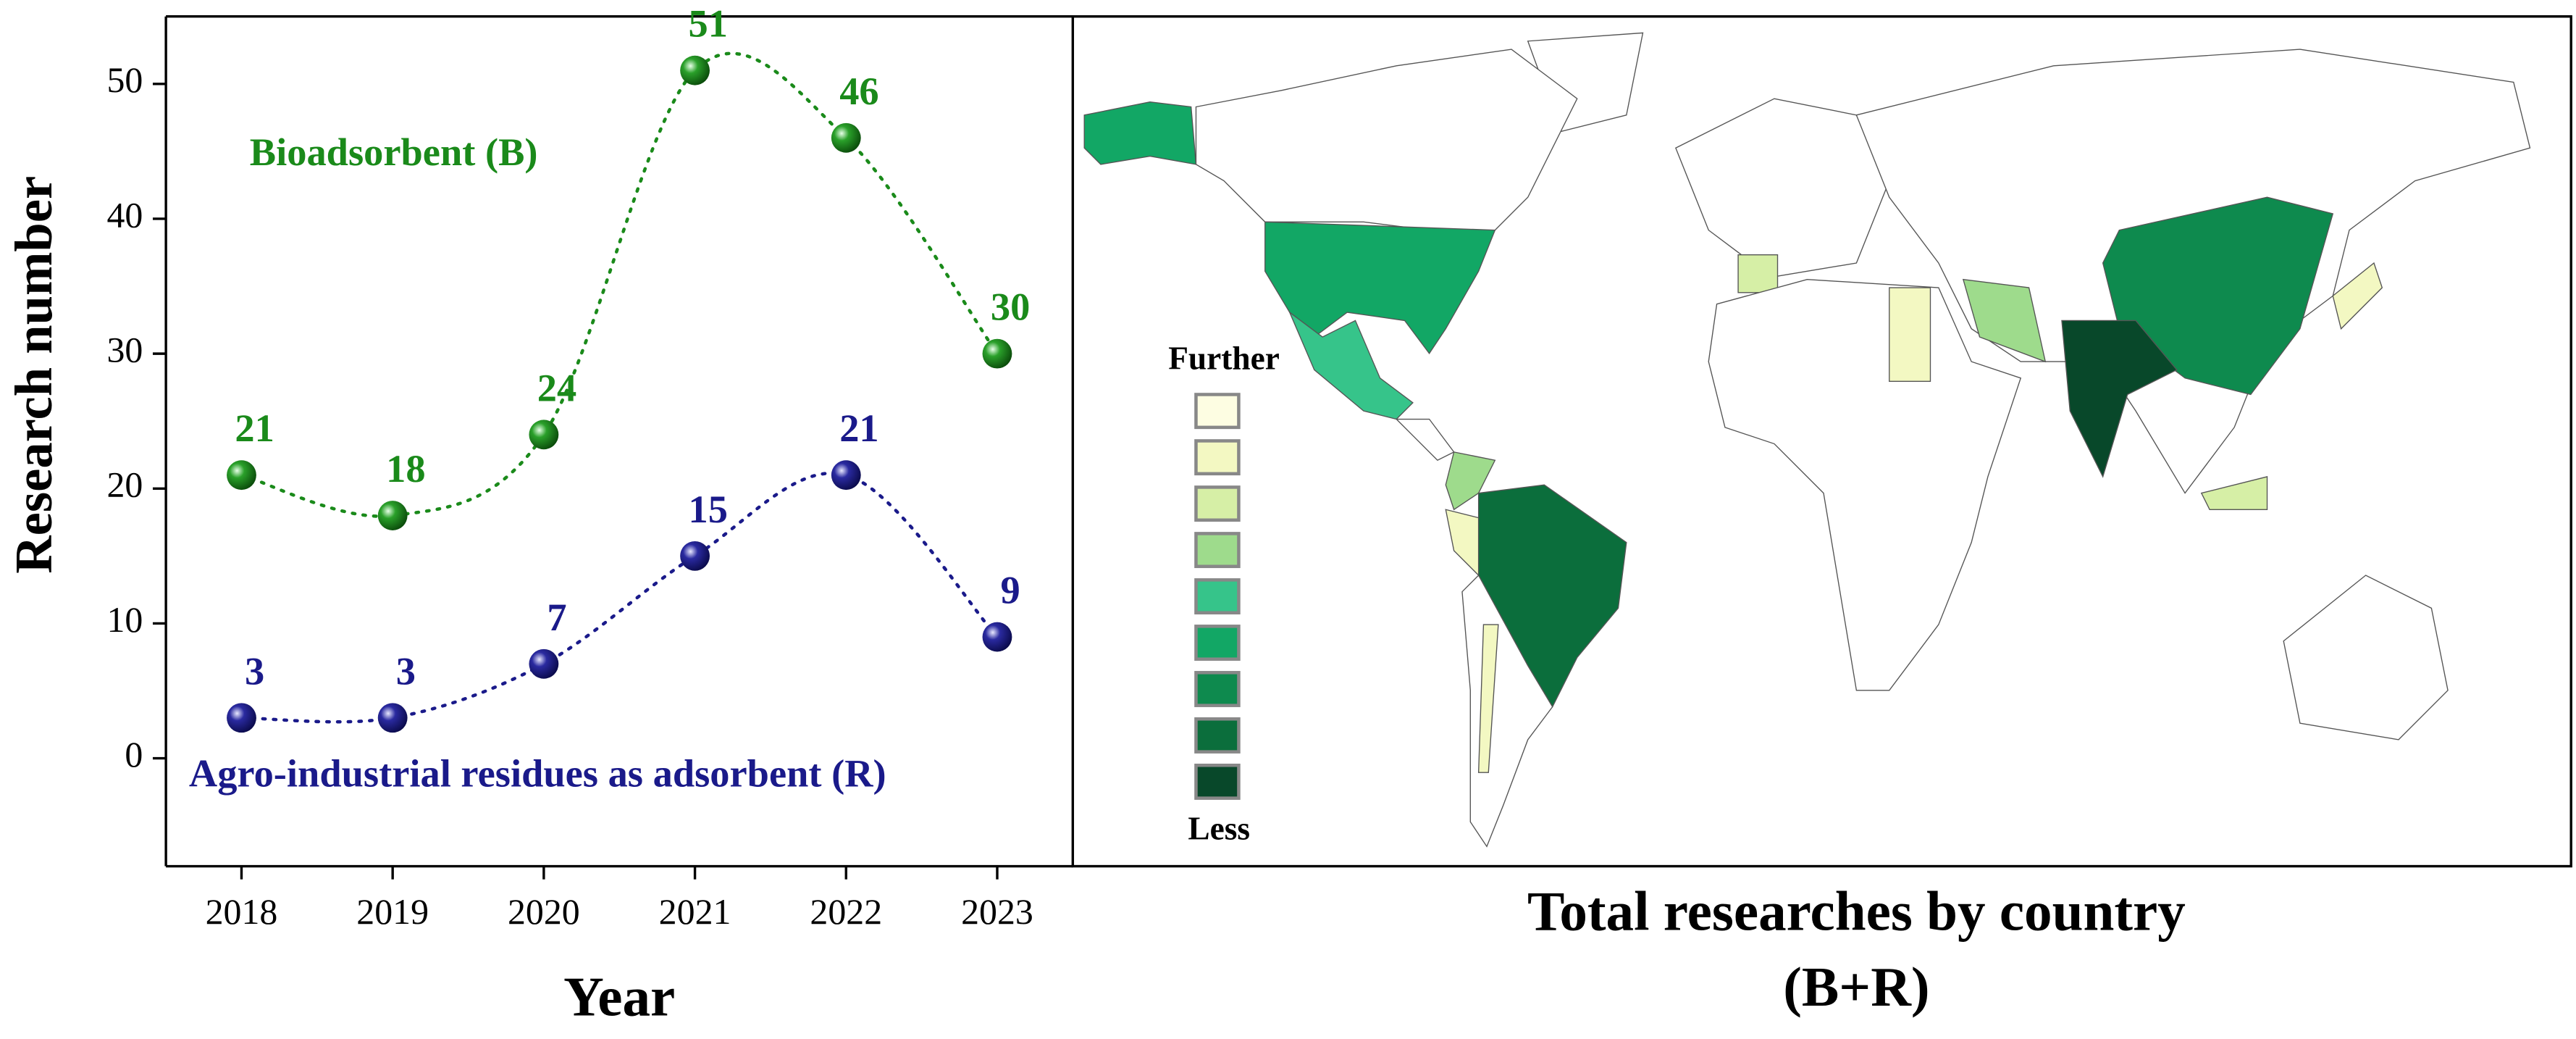  What do you see at coordinates (124, 485) in the screenshot?
I see `y-tick-label: 20` at bounding box center [124, 485].